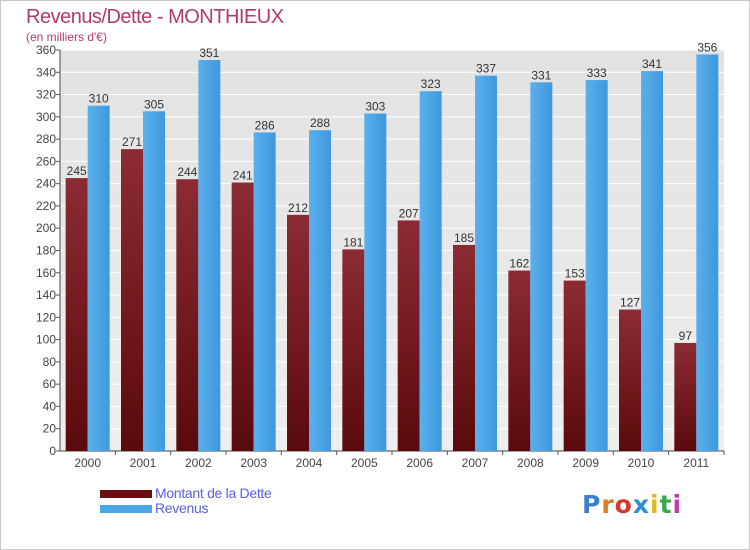 The image size is (750, 550). Describe the element at coordinates (630, 303) in the screenshot. I see `data-label-dette: 127` at that location.